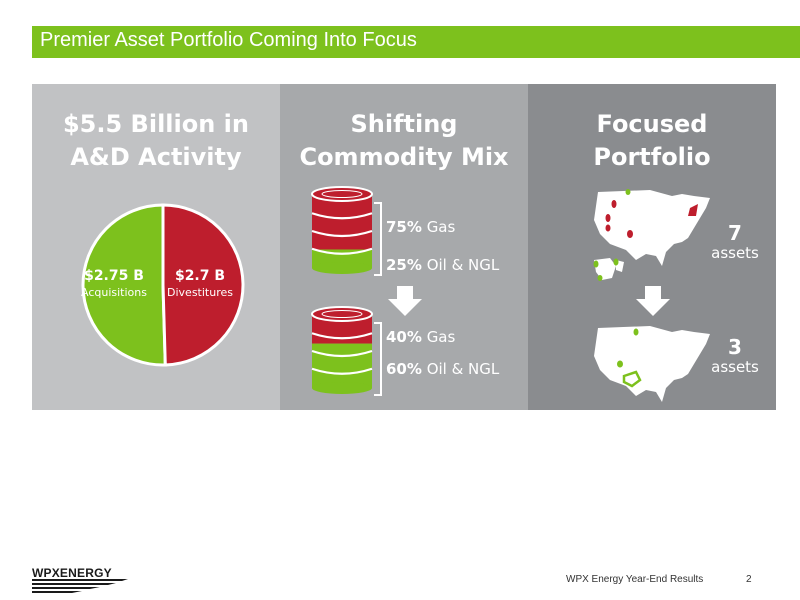  I want to click on footer-caption: WPX Energy Year-End Results, so click(635, 579).